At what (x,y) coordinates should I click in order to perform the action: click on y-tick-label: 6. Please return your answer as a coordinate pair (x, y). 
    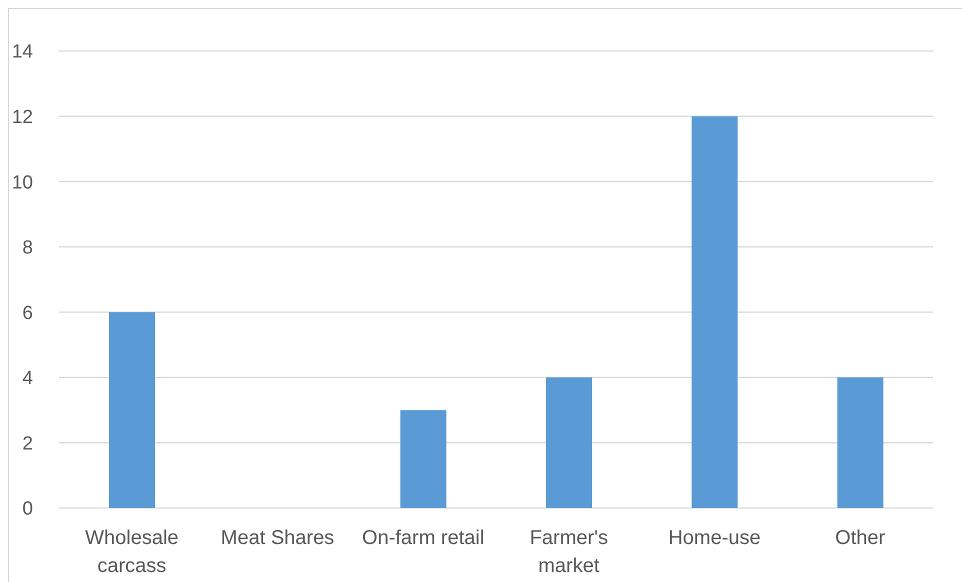
    Looking at the image, I should click on (27, 313).